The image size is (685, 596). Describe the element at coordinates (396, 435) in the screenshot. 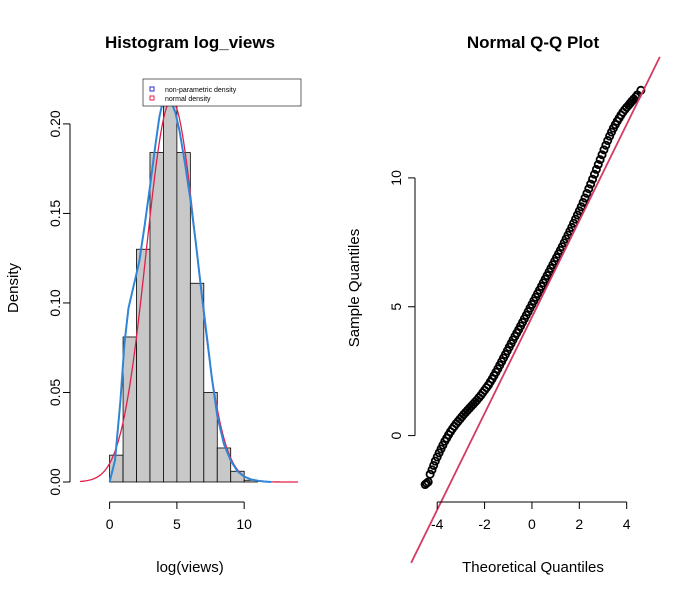

I see `qq-y-tick-label: 0` at that location.